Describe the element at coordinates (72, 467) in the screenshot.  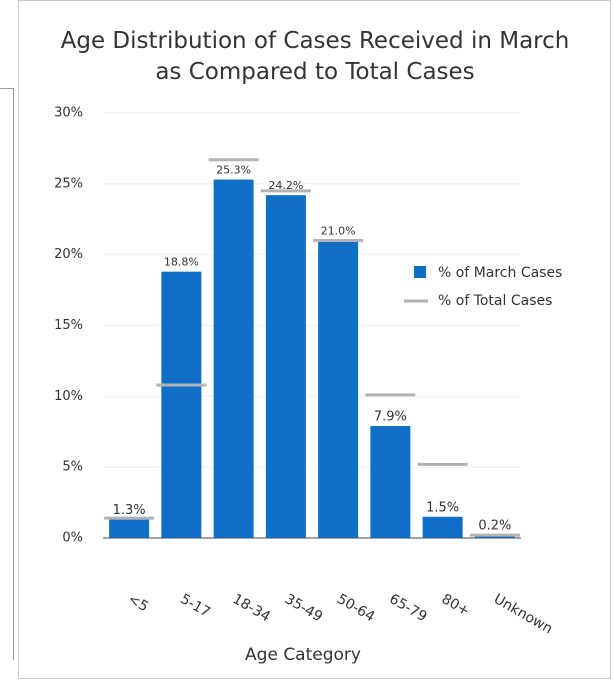
I see `y-tick-label: 5%` at that location.